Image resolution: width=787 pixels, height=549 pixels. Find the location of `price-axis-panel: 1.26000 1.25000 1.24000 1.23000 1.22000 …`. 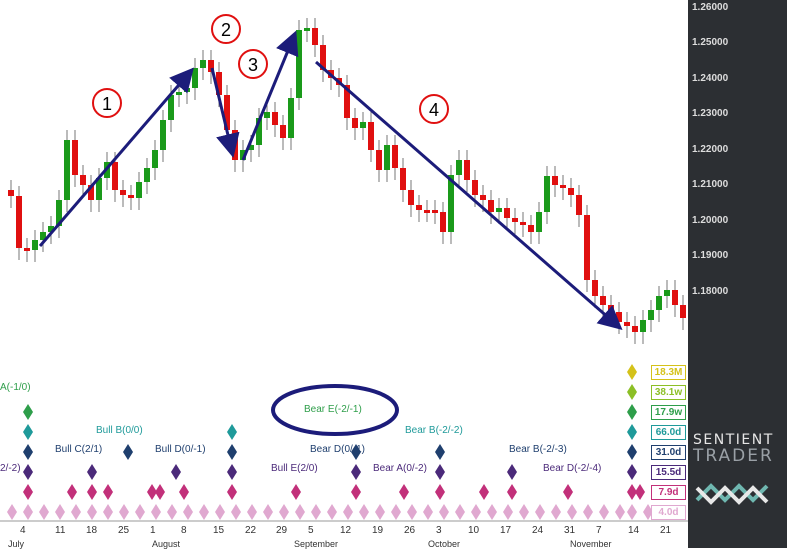

price-axis-panel: 1.26000 1.25000 1.24000 1.23000 1.22000 … is located at coordinates (737, 274).